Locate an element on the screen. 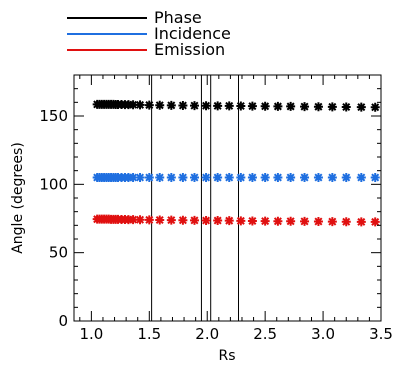  x-tick-label: 3.5 is located at coordinates (381, 334).